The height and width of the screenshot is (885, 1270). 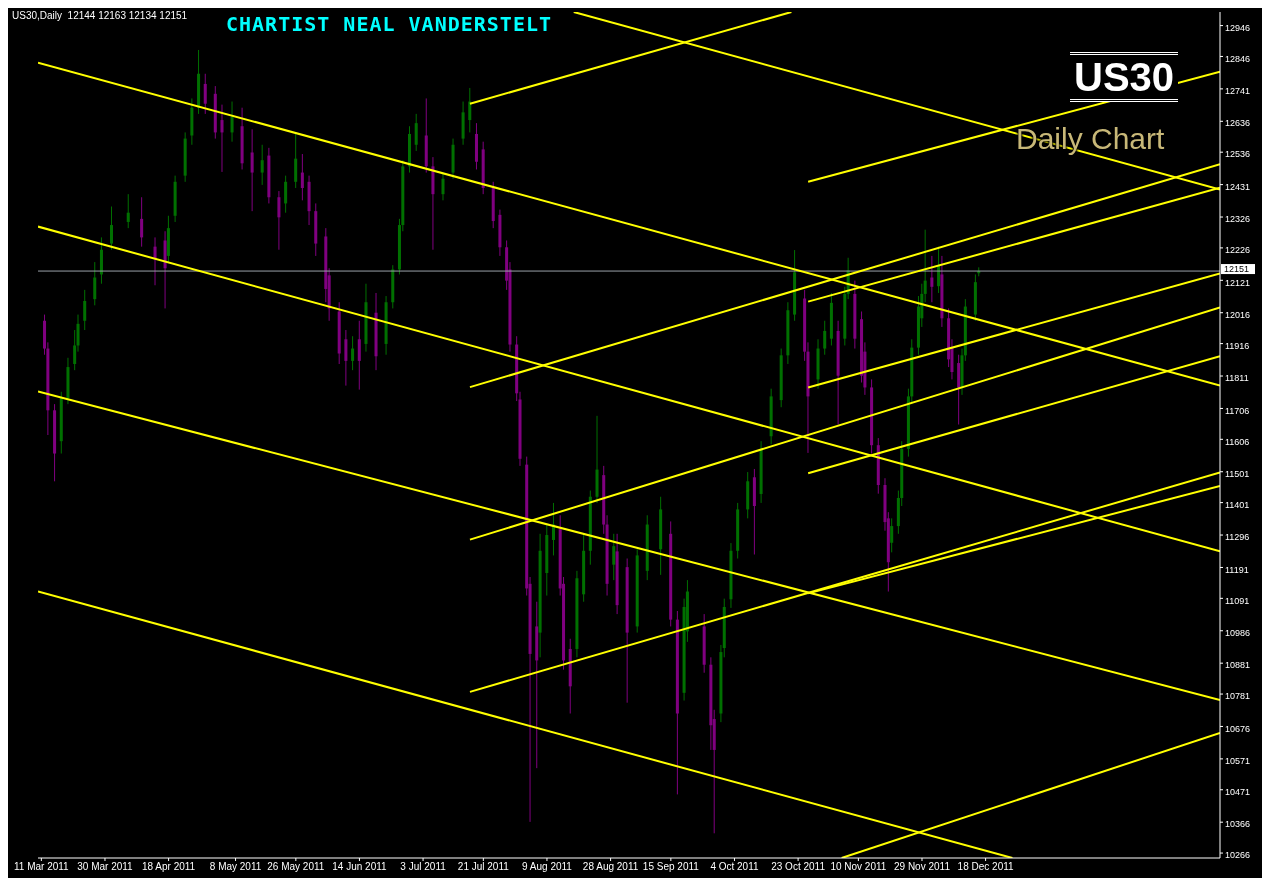 I want to click on y-tick-label: 10881, so click(x=1238, y=665).